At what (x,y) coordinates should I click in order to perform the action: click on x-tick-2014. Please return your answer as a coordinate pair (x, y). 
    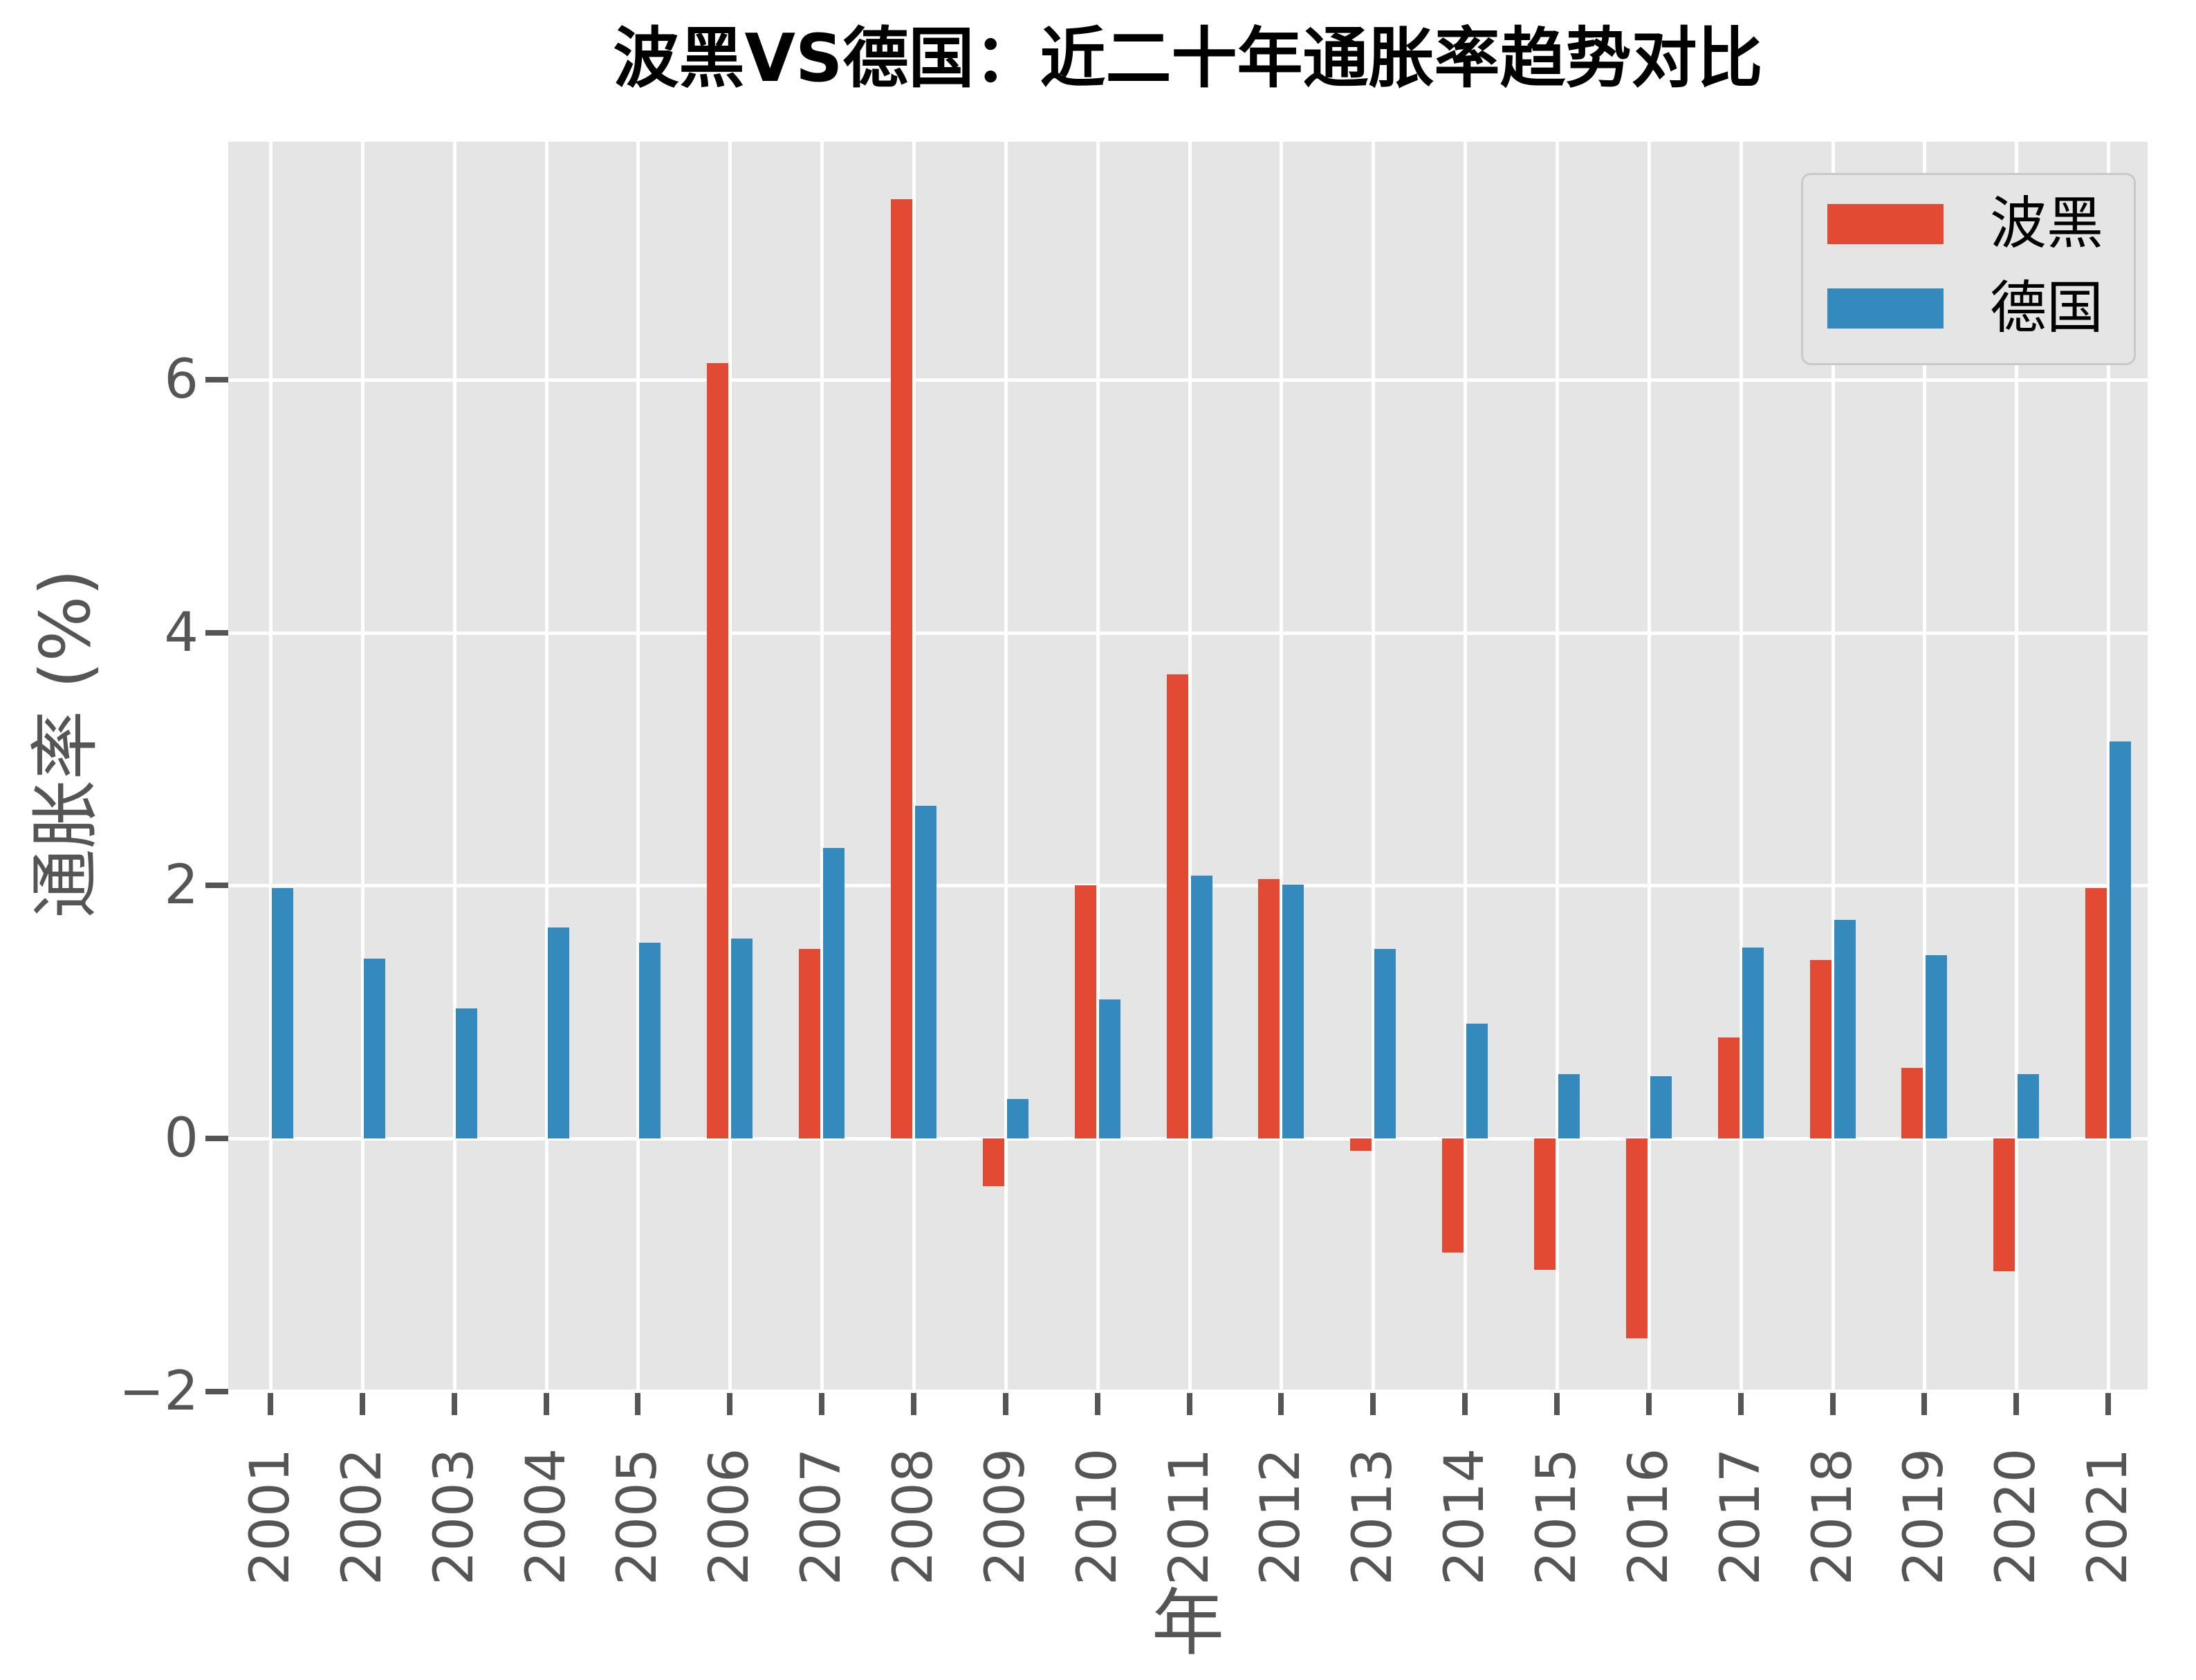
    Looking at the image, I should click on (1465, 1404).